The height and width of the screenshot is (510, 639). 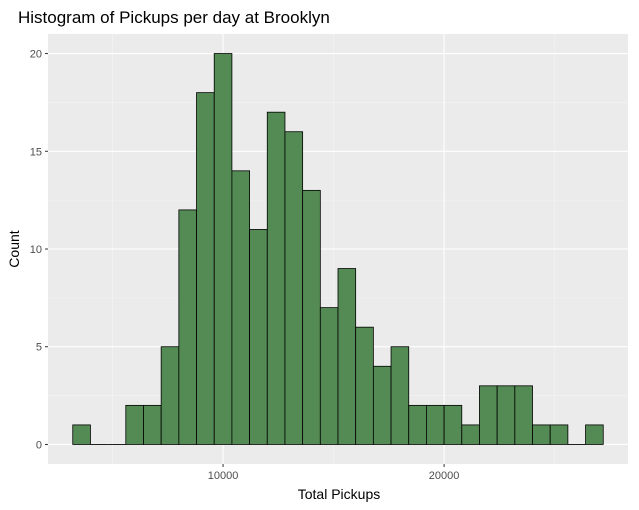 I want to click on y-tick-label: 10, so click(x=36, y=250).